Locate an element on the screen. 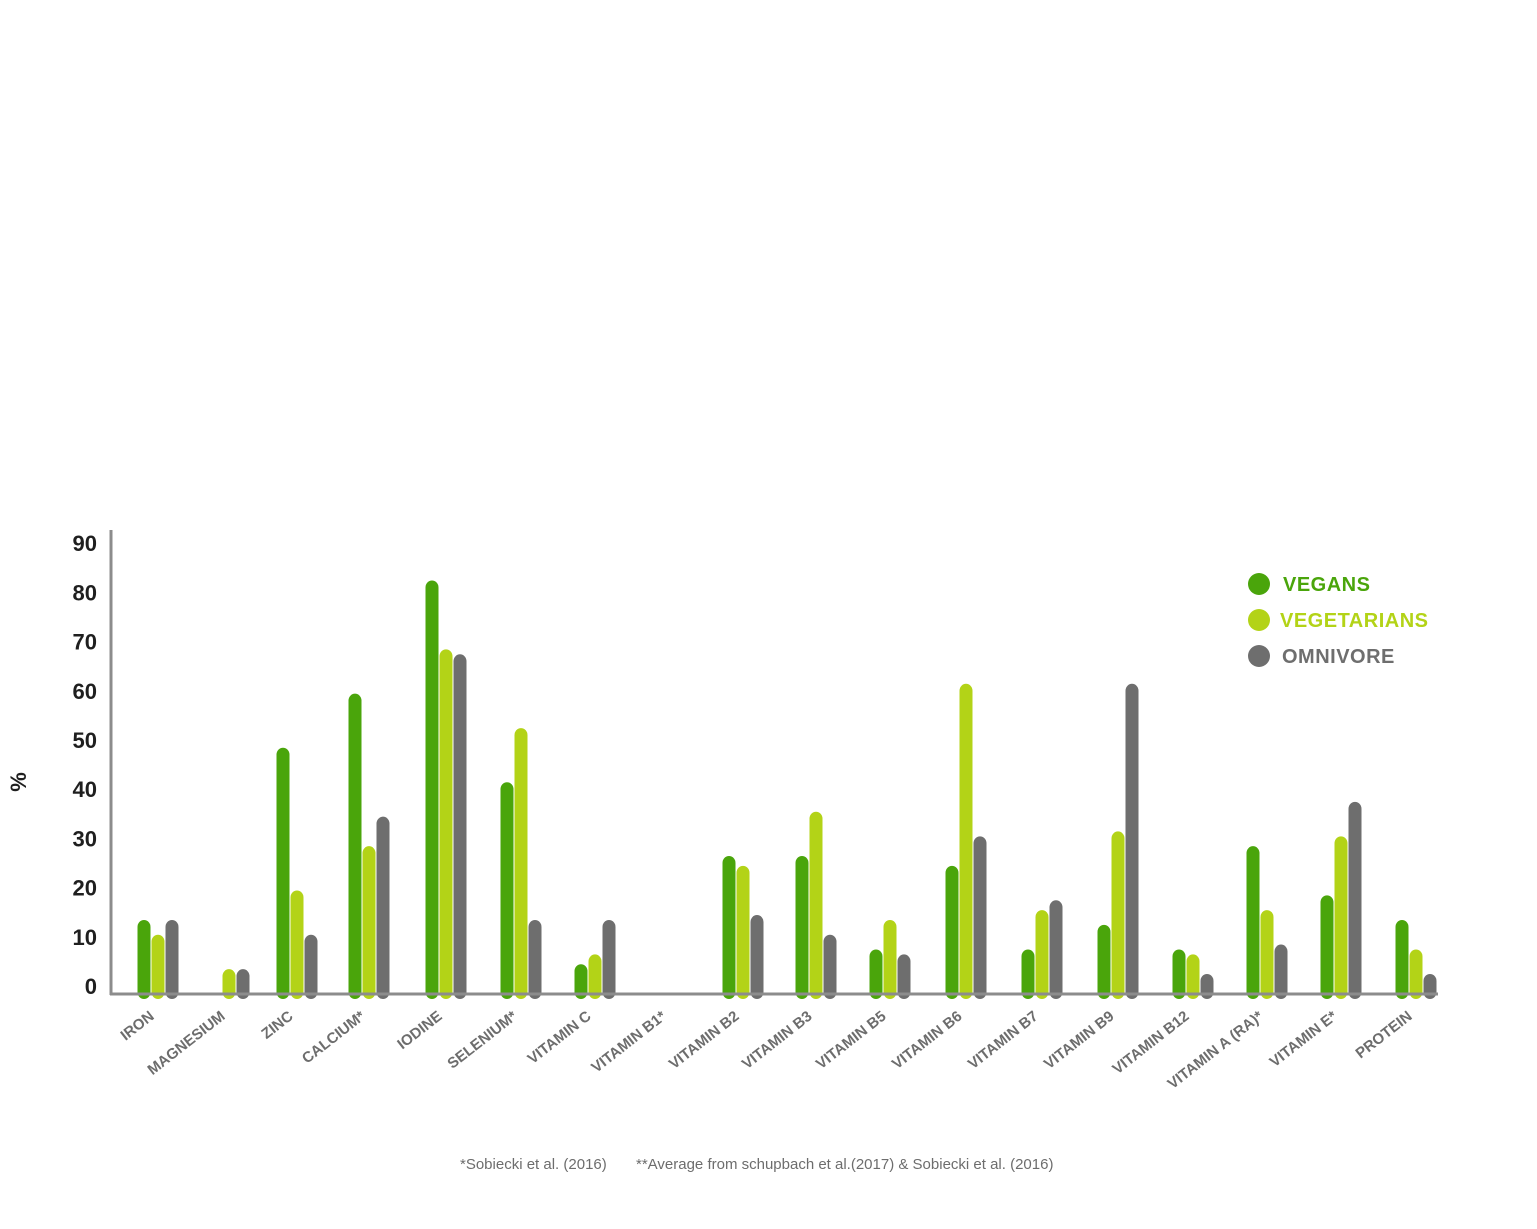 Image resolution: width=1537 pixels, height=1229 pixels. y-tick-label: 0 is located at coordinates (91, 986).